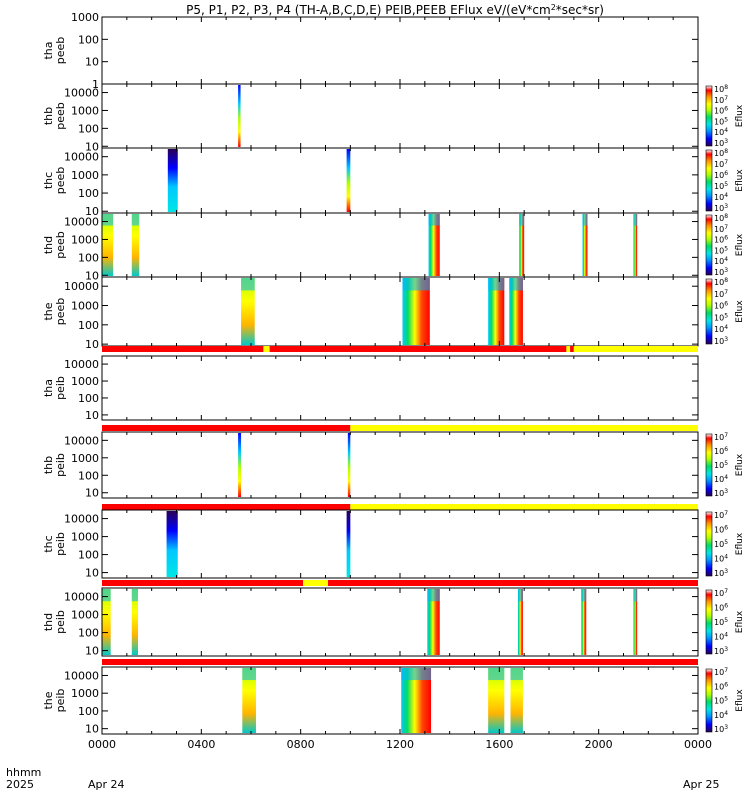 This screenshot has width=750, height=800. Describe the element at coordinates (95, 84) in the screenshot. I see `y-tick-label: 1` at that location.